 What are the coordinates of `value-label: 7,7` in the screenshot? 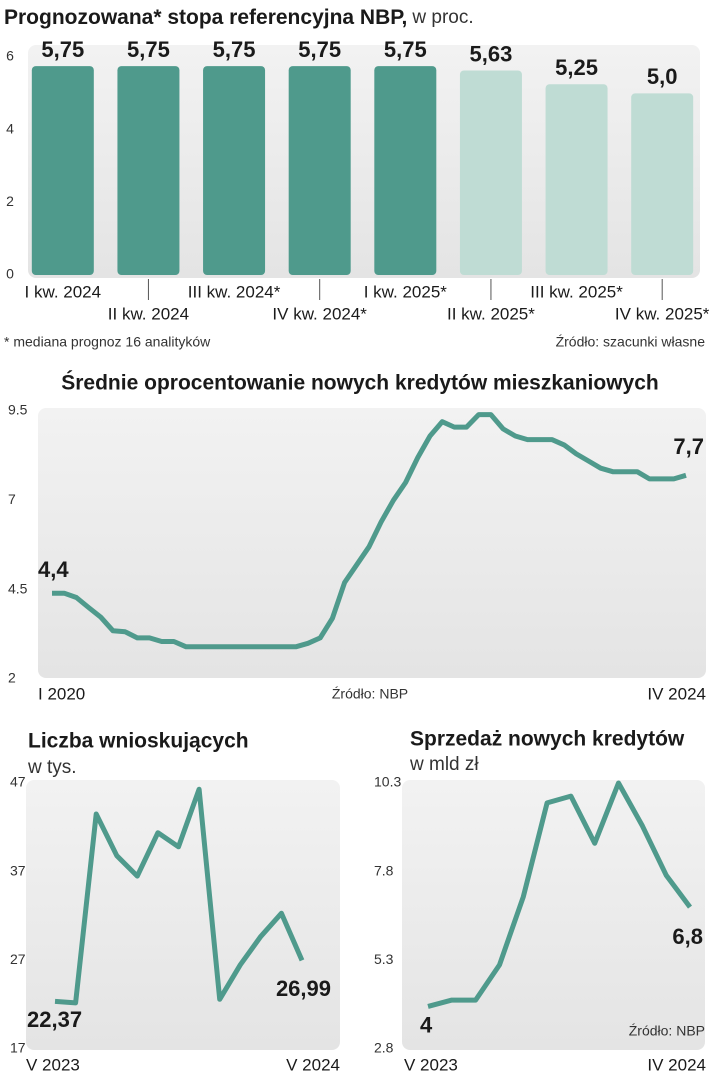 It's located at (688, 446).